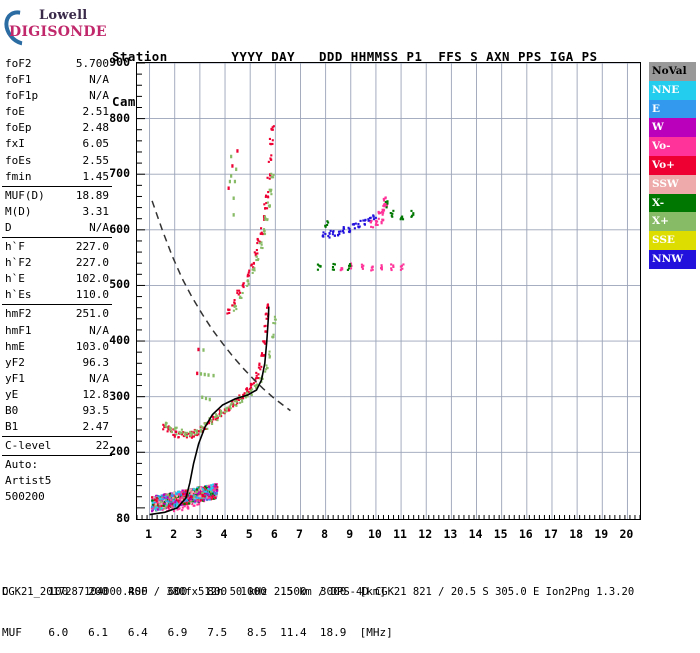  What do you see at coordinates (626, 534) in the screenshot?
I see `x-axis-label: 20` at bounding box center [626, 534].